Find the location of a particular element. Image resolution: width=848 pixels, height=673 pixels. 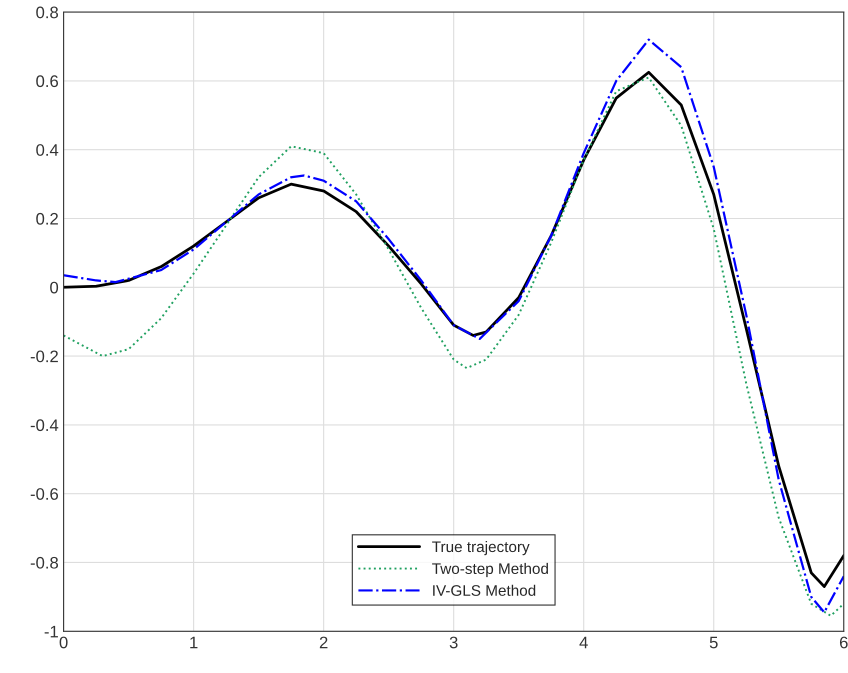

legend-label: True trajectory is located at coordinates (481, 548).